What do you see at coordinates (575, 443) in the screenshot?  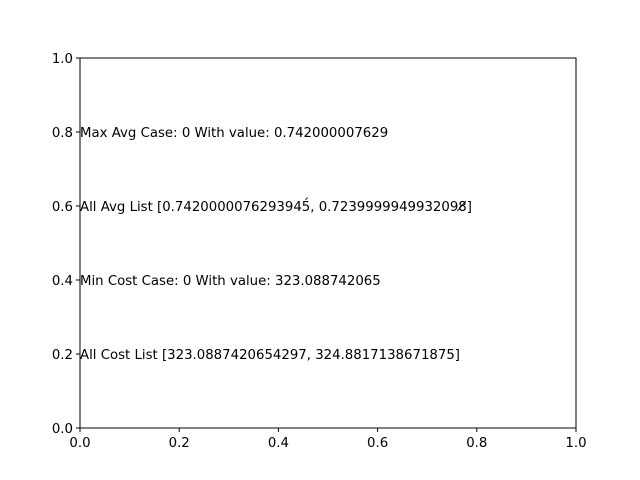 I see `x-tick-label: 1.0` at bounding box center [575, 443].